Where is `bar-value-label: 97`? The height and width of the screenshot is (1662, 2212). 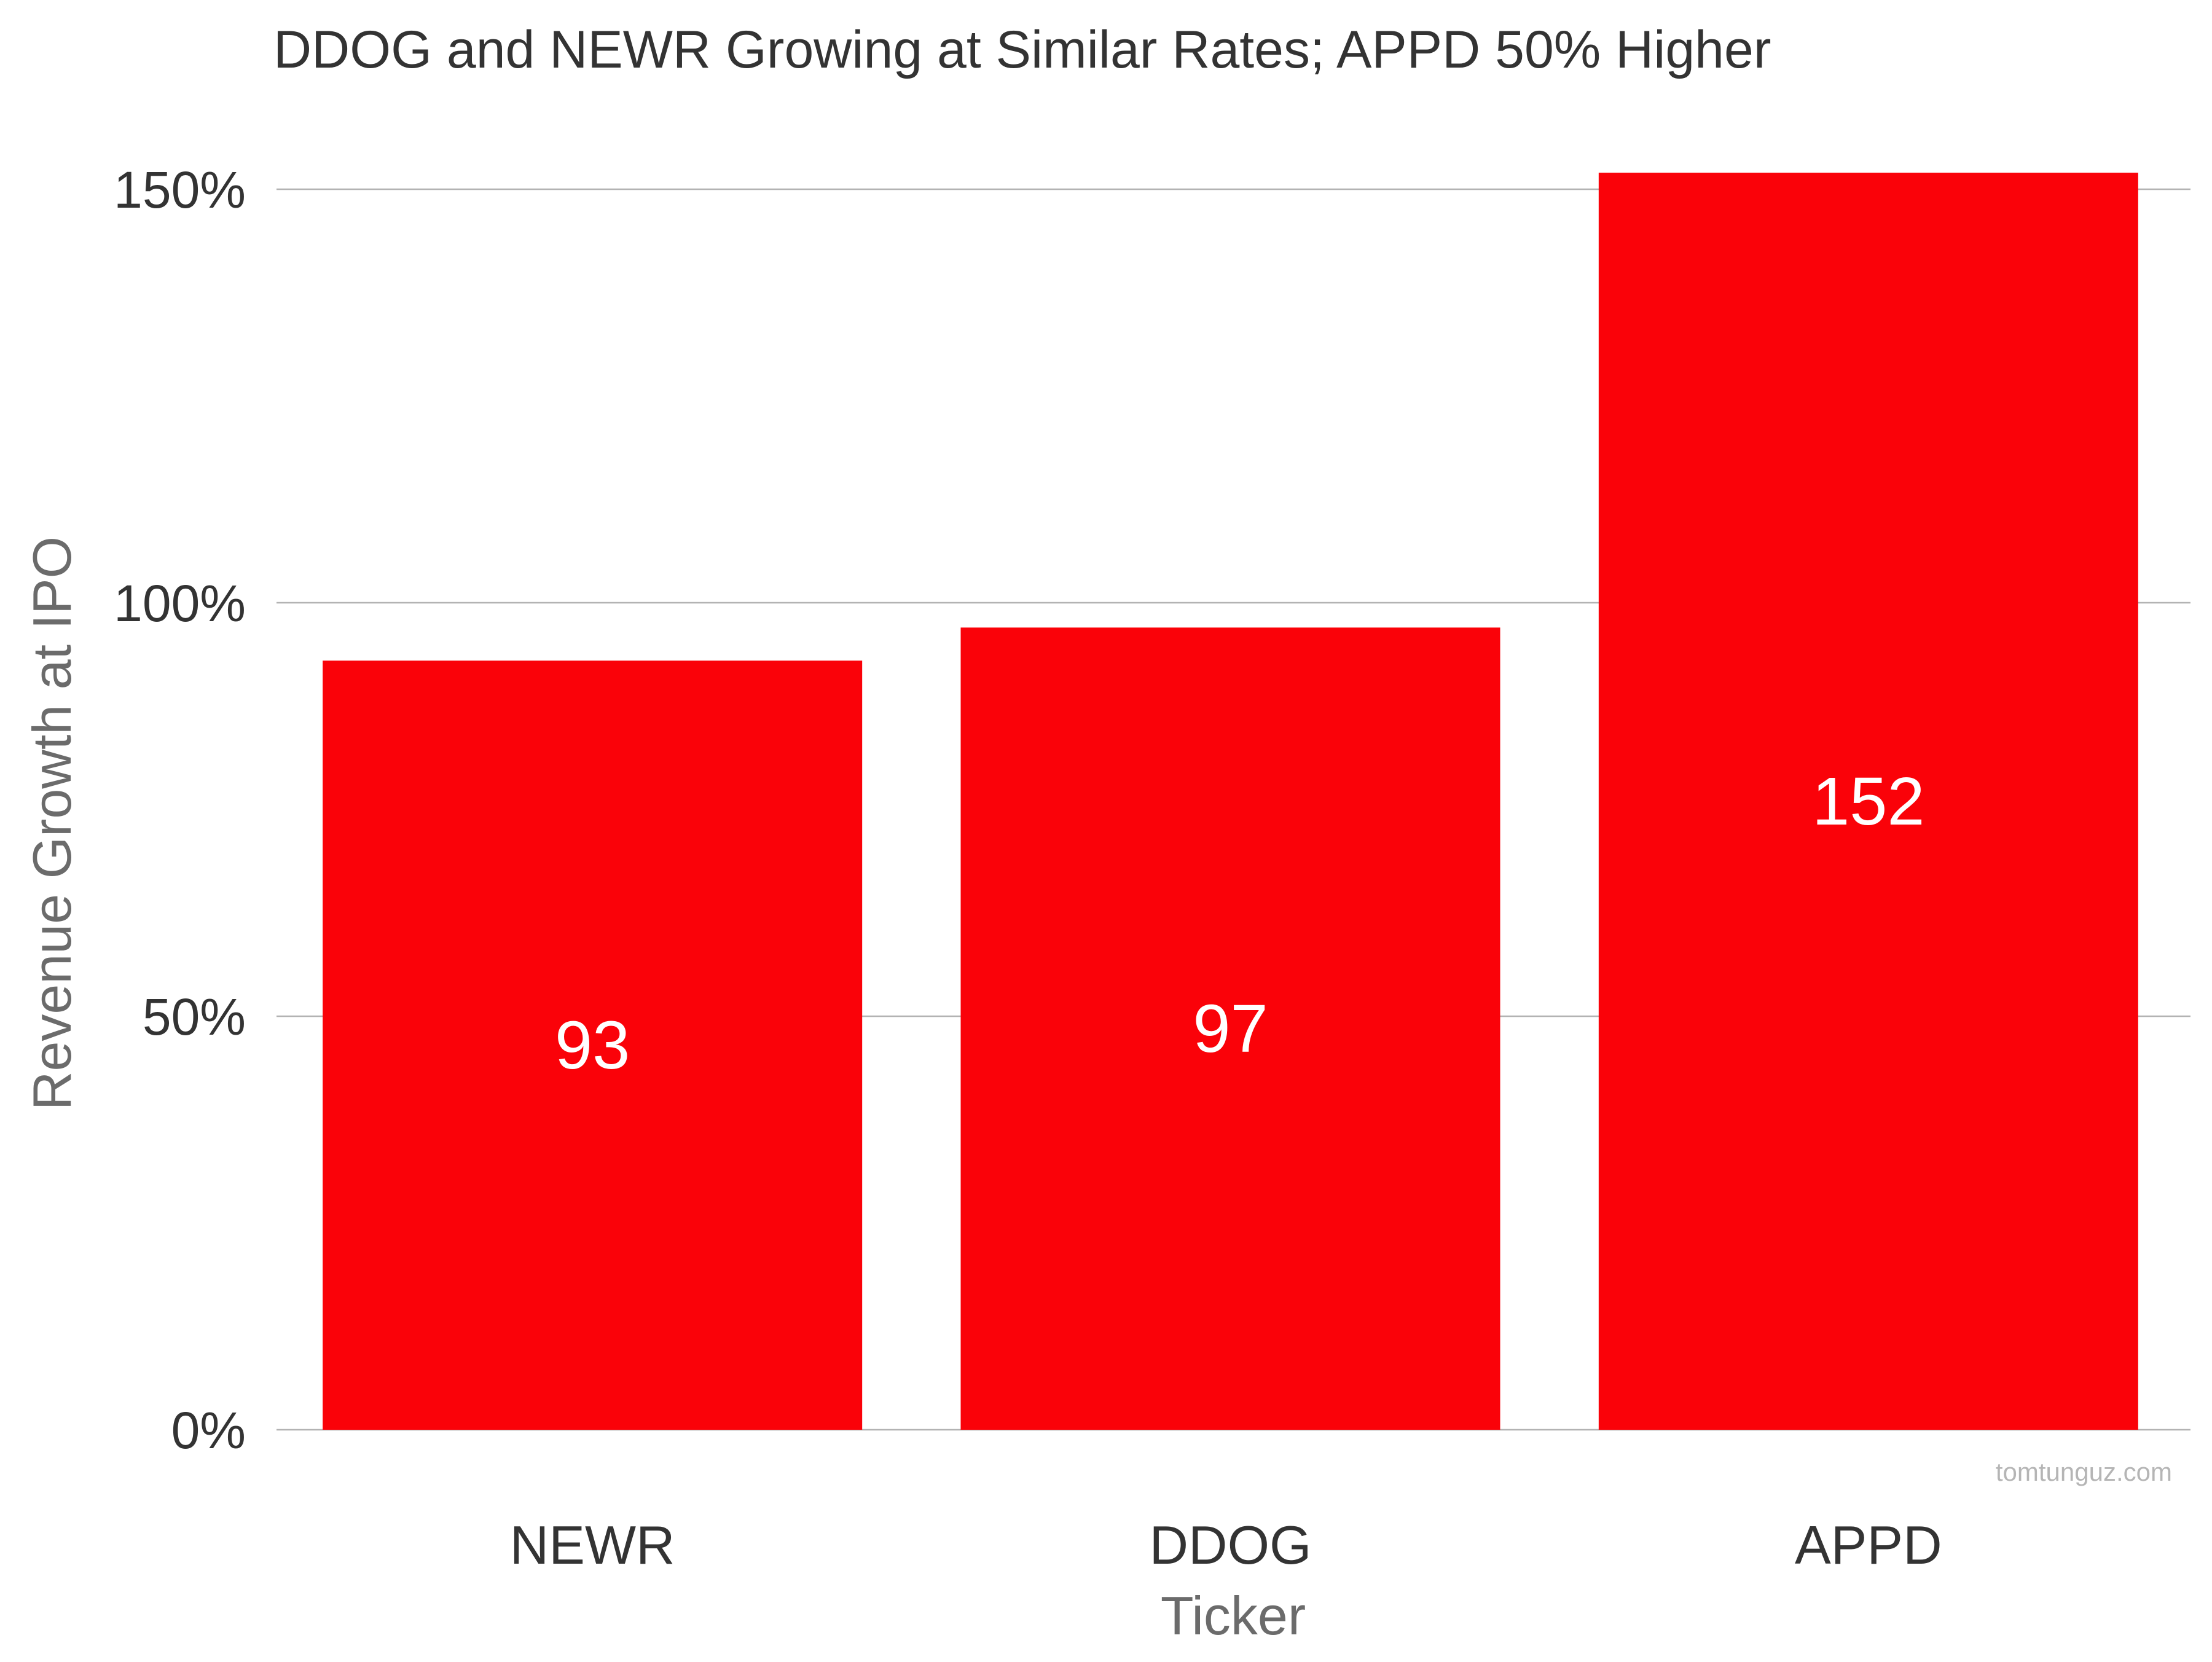 bar-value-label: 97 is located at coordinates (1230, 1029).